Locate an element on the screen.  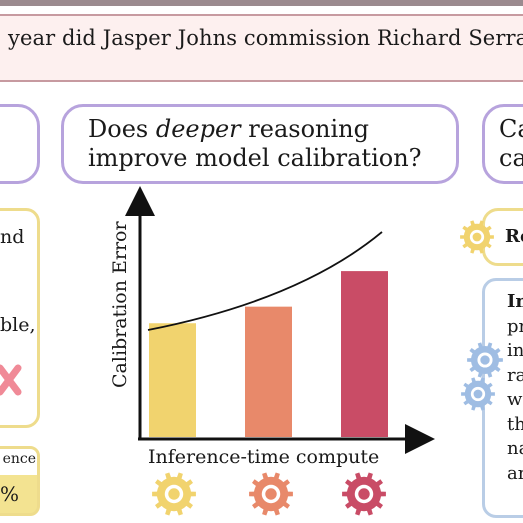
title-emphasis: deeper is located at coordinates (198, 129).